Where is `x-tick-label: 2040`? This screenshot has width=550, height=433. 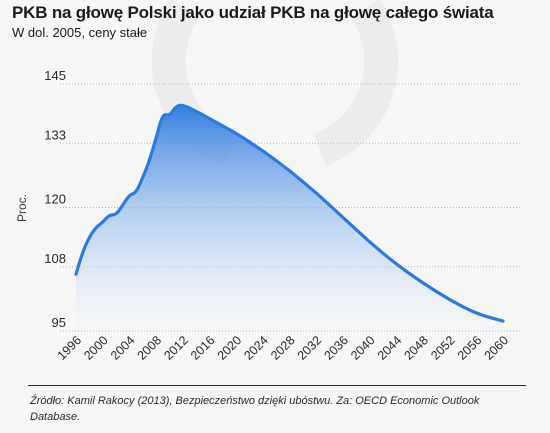
x-tick-label: 2040 is located at coordinates (363, 348).